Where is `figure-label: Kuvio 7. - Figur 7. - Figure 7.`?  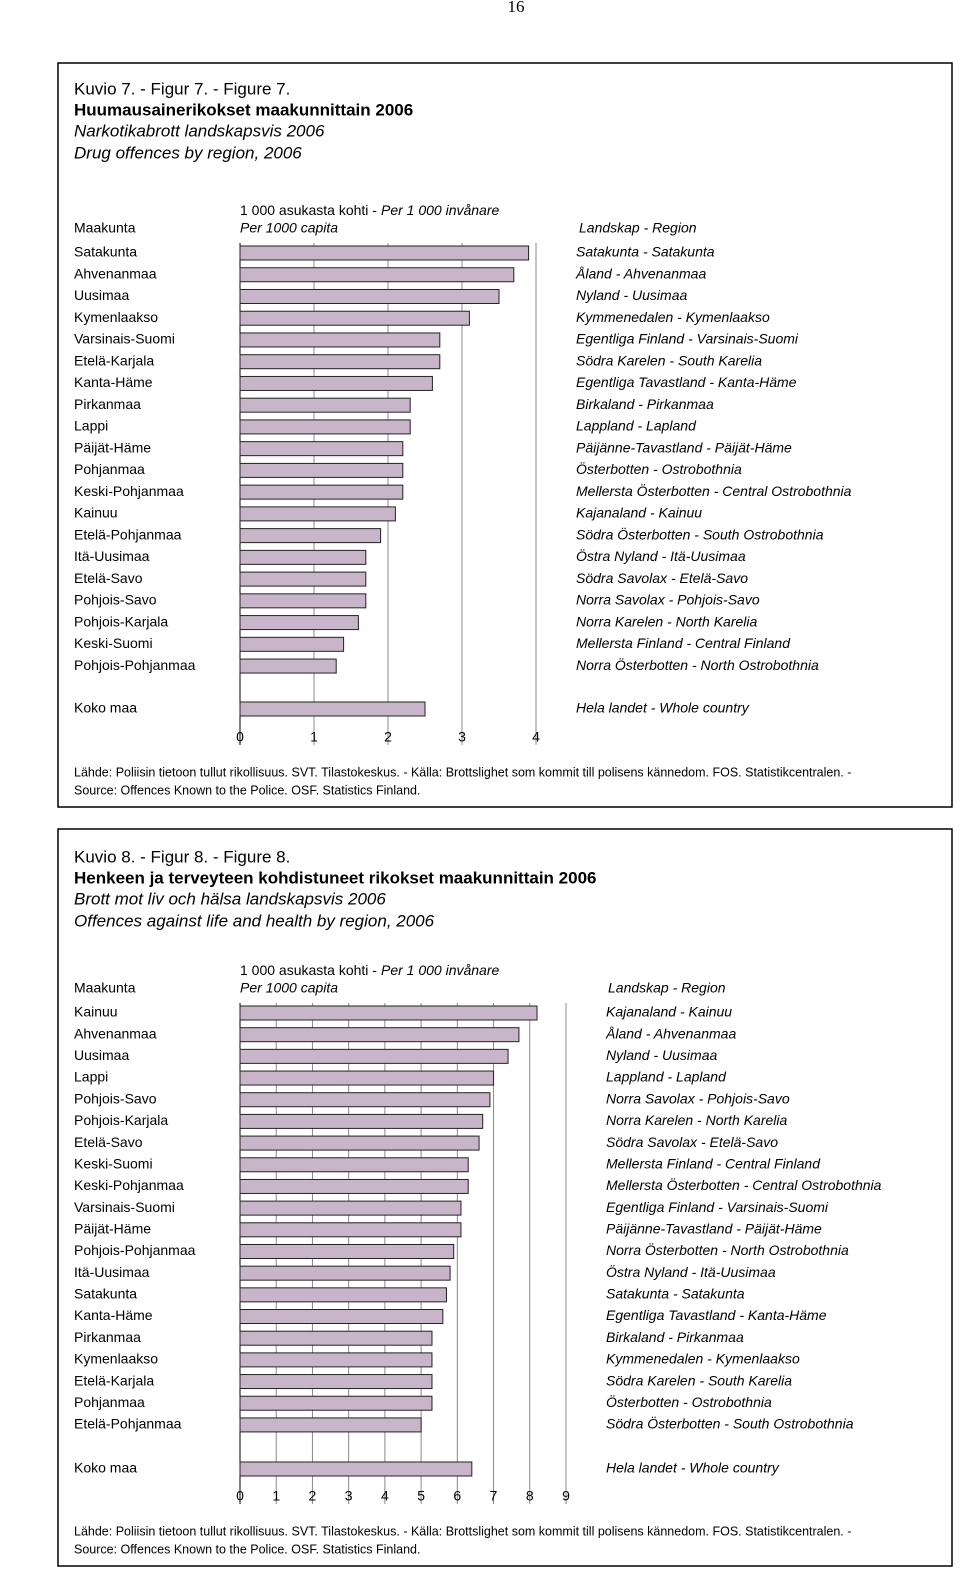
figure-label: Kuvio 7. - Figur 7. - Figure 7. is located at coordinates (182, 88).